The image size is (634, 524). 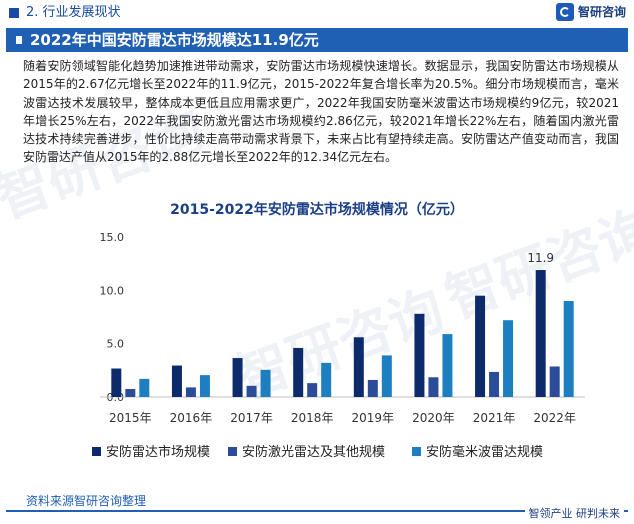 I want to click on legend-label: 安防激光雷达及其他规模, so click(x=313, y=452).